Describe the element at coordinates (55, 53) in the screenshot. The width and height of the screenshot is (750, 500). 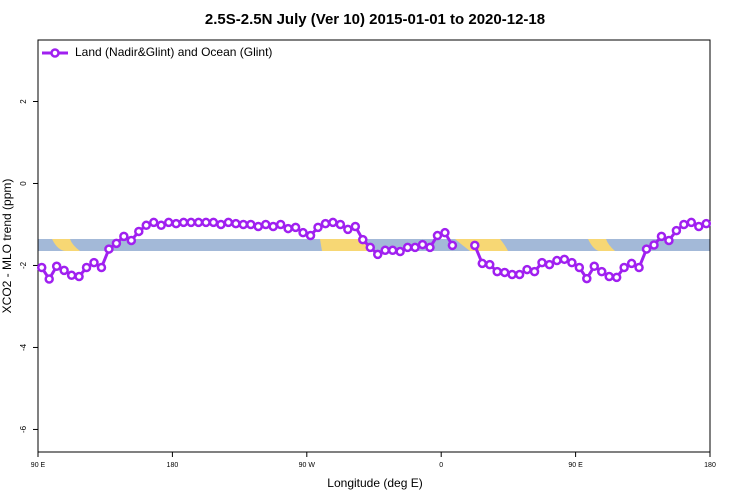
I see `legend-marker` at that location.